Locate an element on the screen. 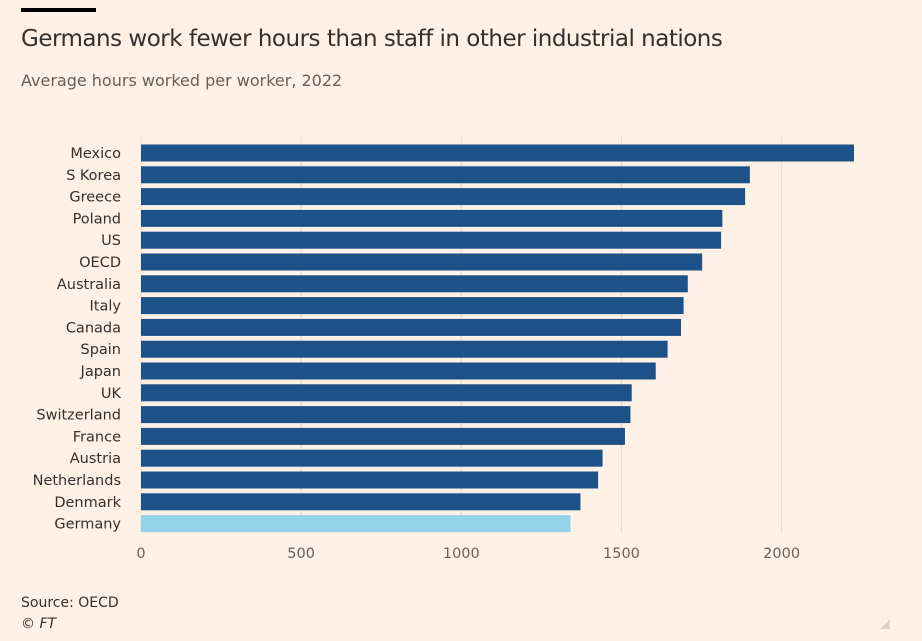  category-label: Switzerland is located at coordinates (78, 416).